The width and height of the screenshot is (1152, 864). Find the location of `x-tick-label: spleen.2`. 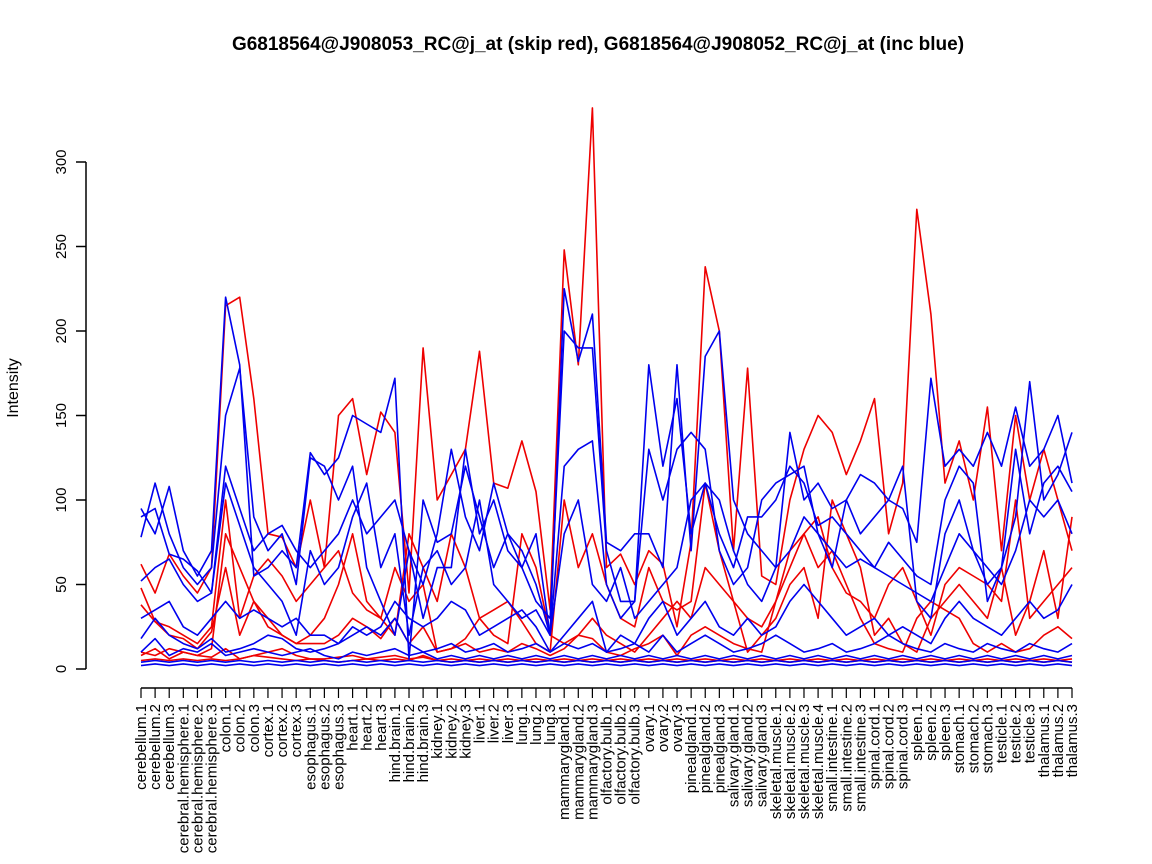

x-tick-label: spleen.2 is located at coordinates (931, 732).